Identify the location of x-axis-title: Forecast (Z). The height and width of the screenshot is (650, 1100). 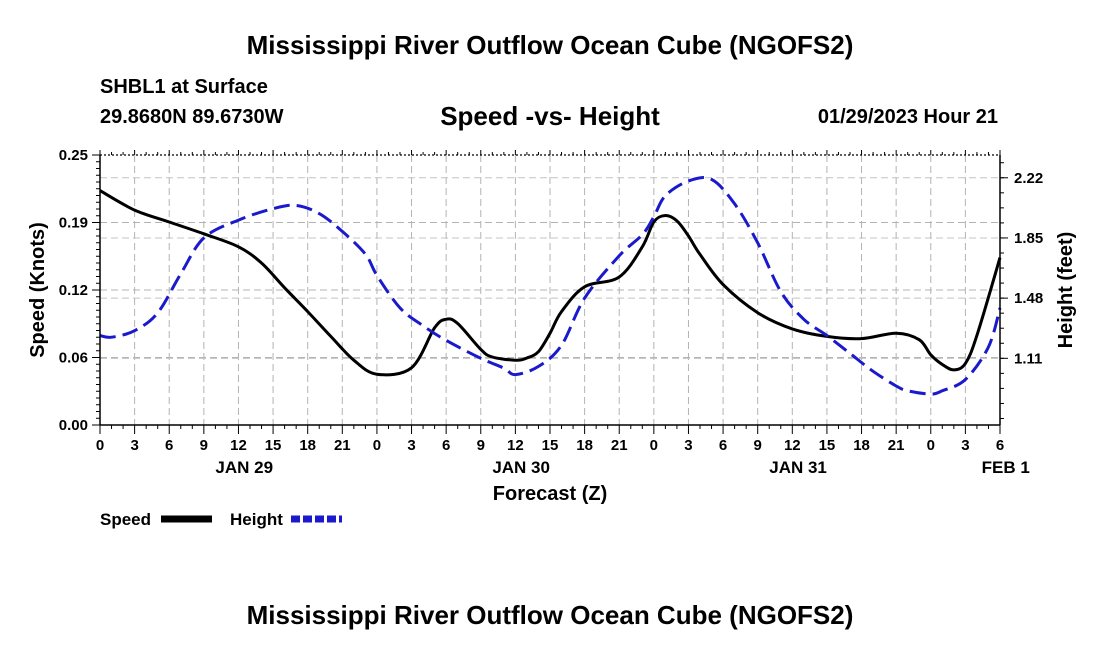
(550, 494).